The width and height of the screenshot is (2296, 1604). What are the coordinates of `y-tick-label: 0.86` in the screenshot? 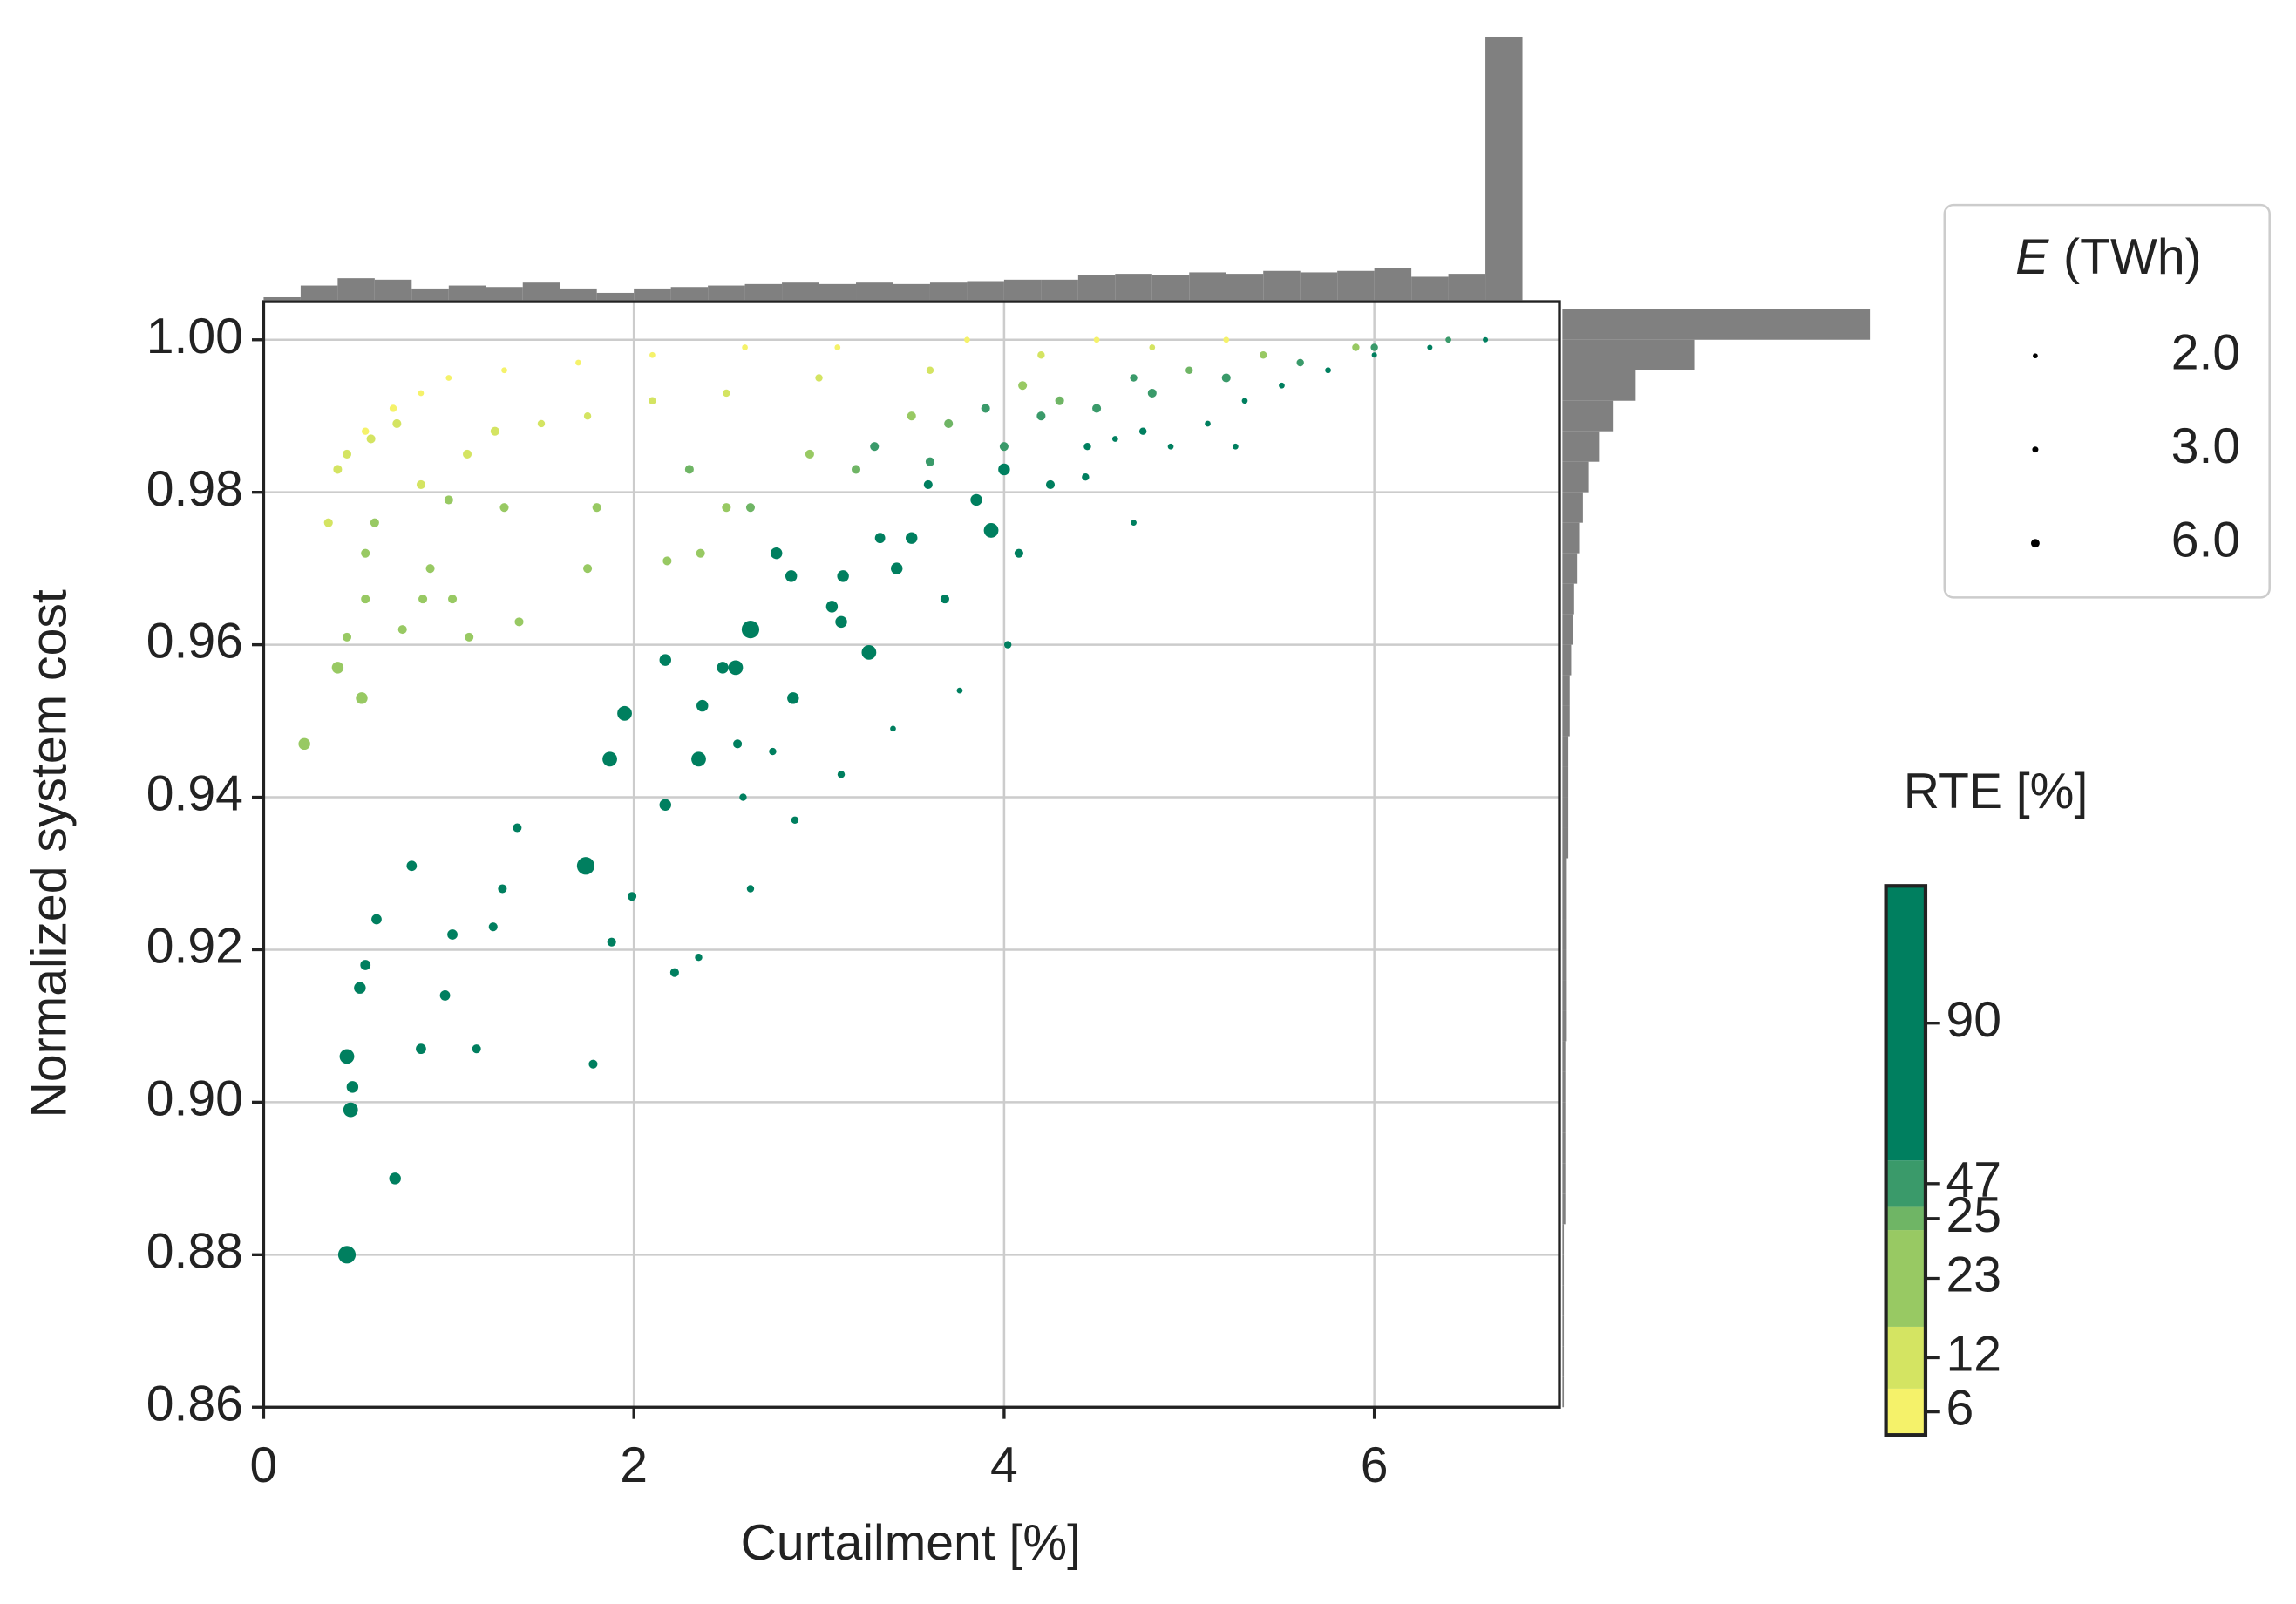 It's located at (194, 1403).